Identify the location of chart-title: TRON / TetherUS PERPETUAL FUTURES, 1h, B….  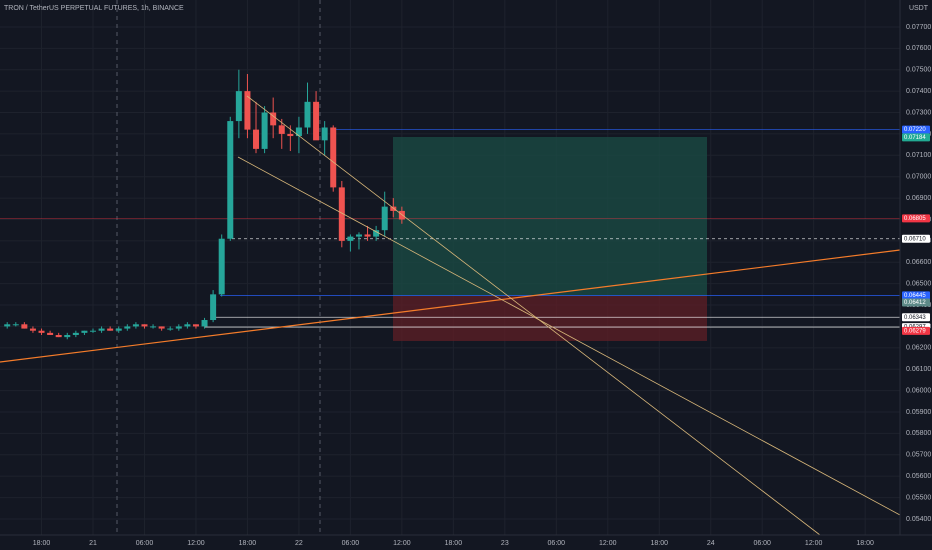
(94, 8).